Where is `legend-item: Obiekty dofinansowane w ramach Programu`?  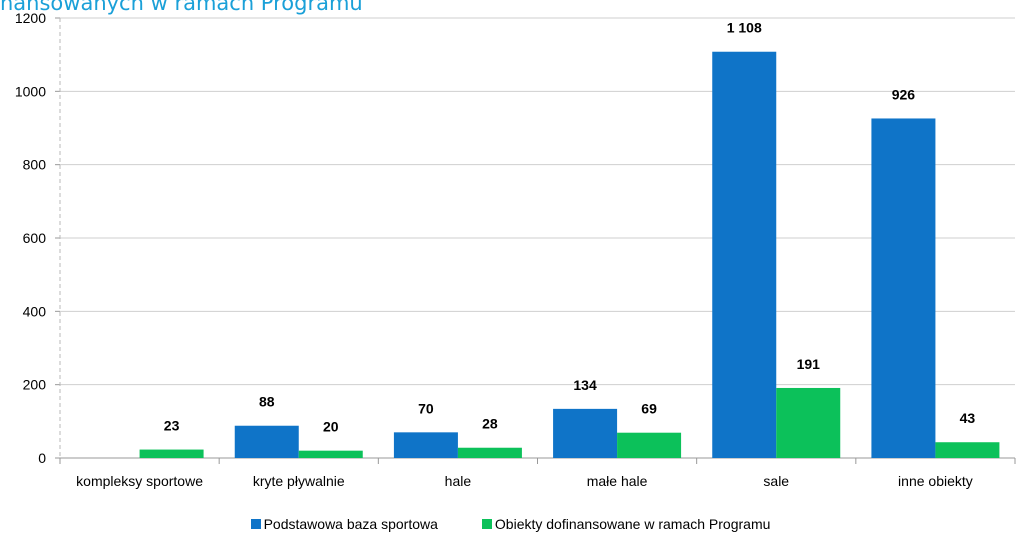
legend-item: Obiekty dofinansowane w ramach Programu is located at coordinates (626, 524).